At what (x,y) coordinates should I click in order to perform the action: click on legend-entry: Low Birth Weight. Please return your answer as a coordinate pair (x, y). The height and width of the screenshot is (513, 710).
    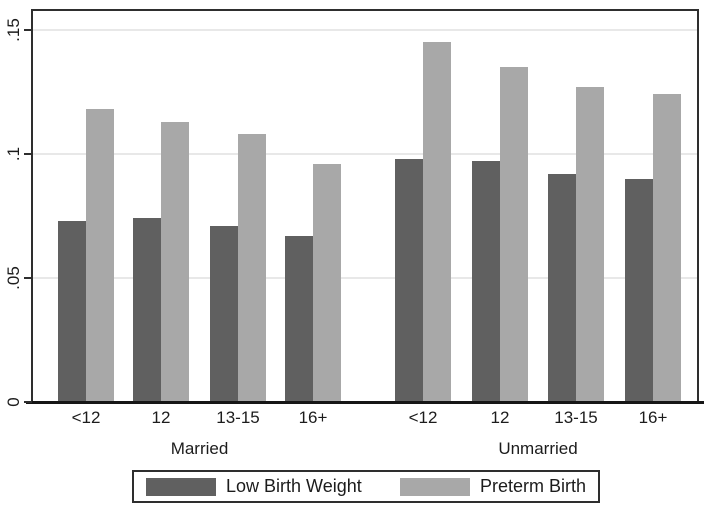
    Looking at the image, I should click on (254, 486).